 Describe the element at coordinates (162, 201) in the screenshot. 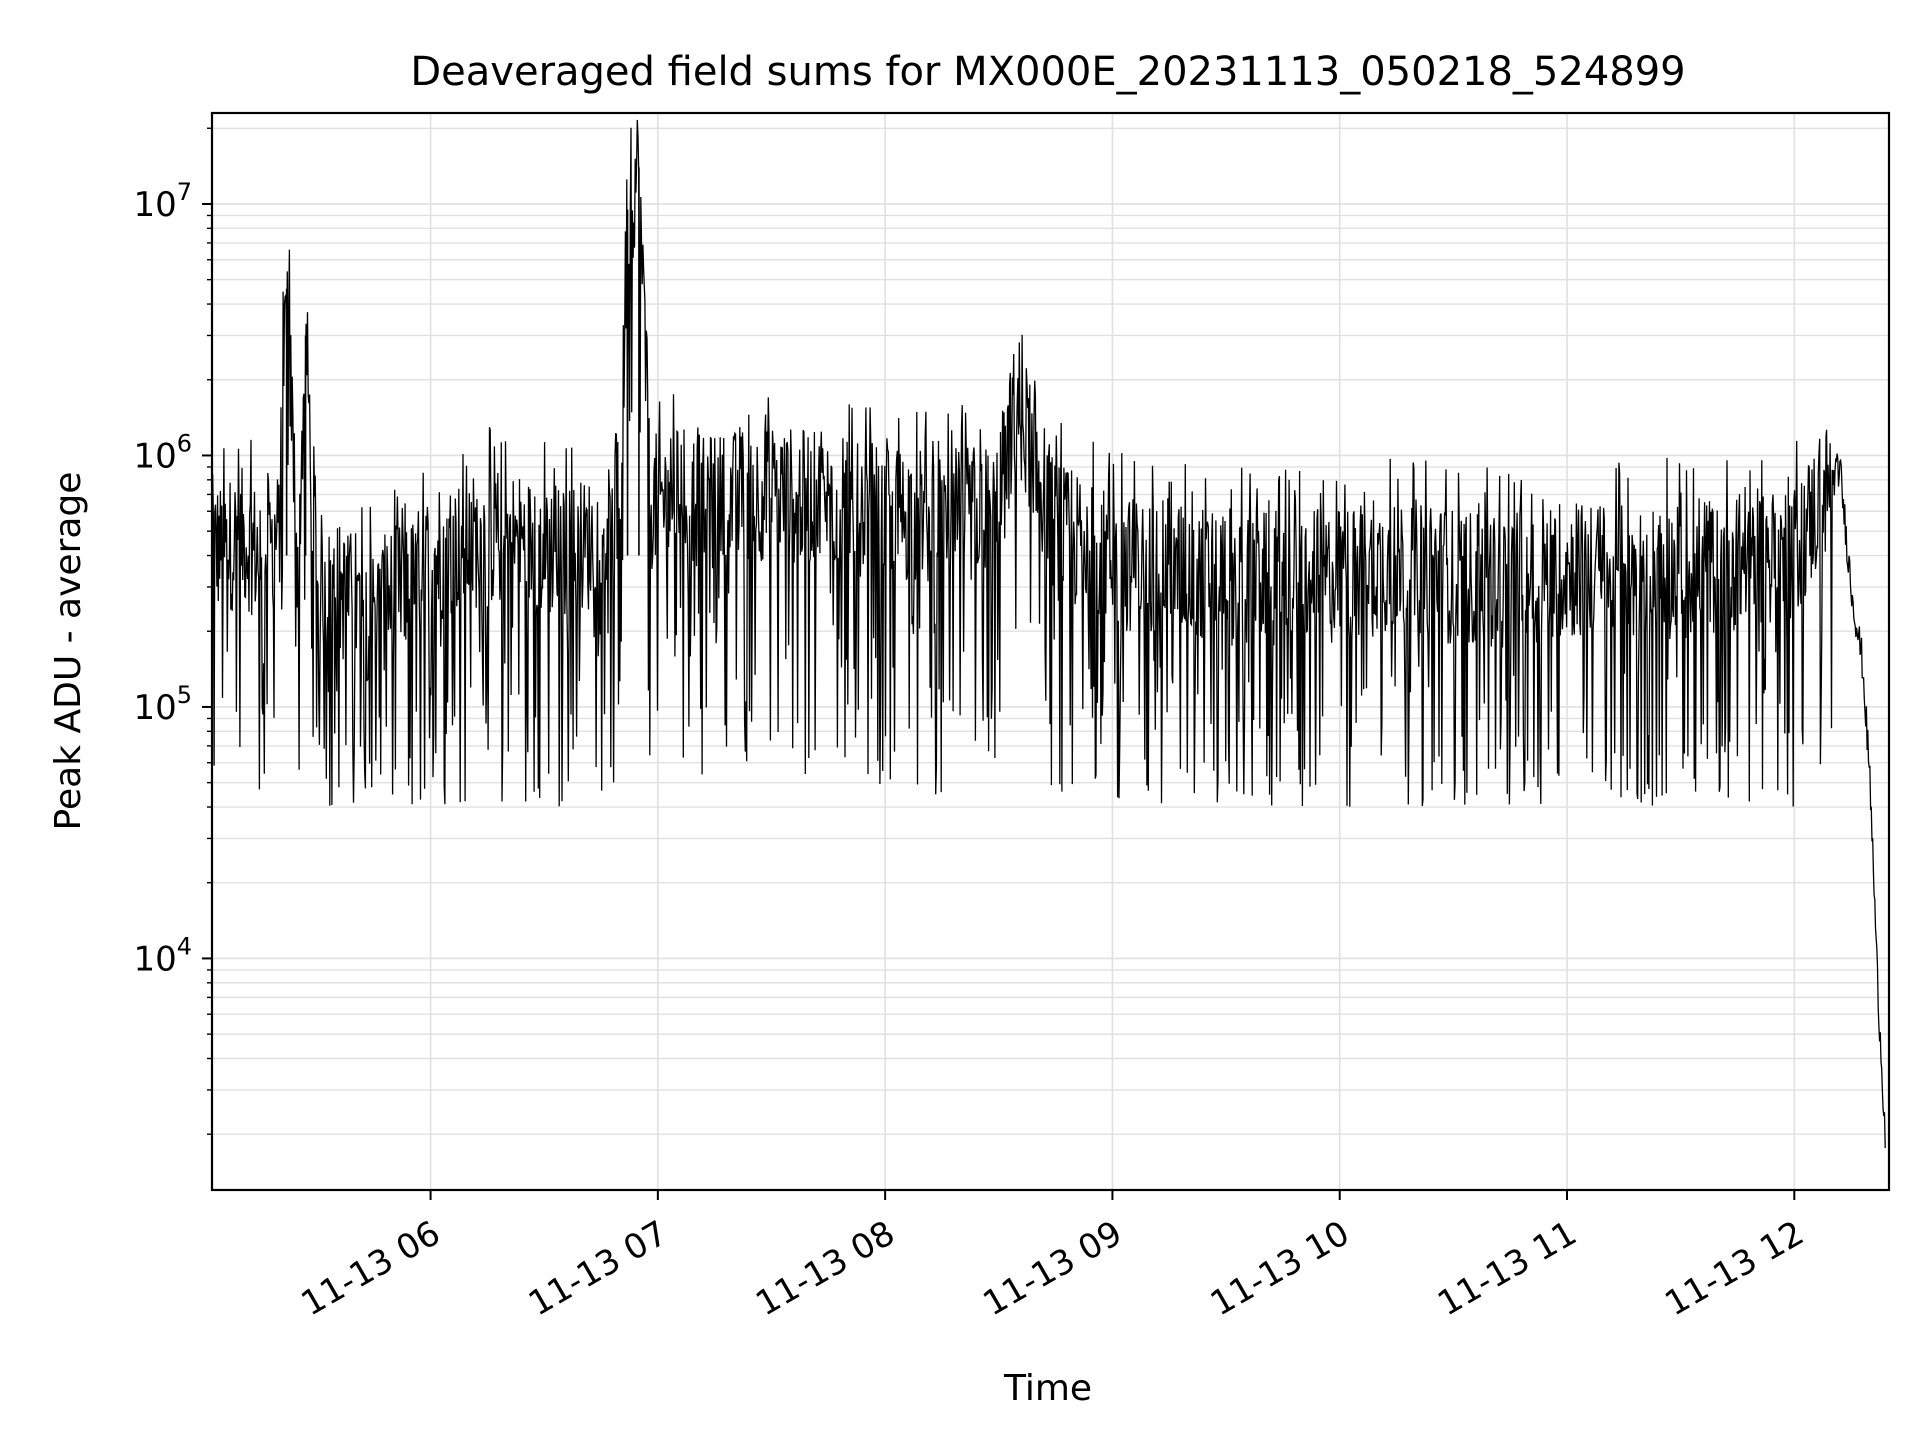

I see `y-tick-label: 10⁷` at that location.